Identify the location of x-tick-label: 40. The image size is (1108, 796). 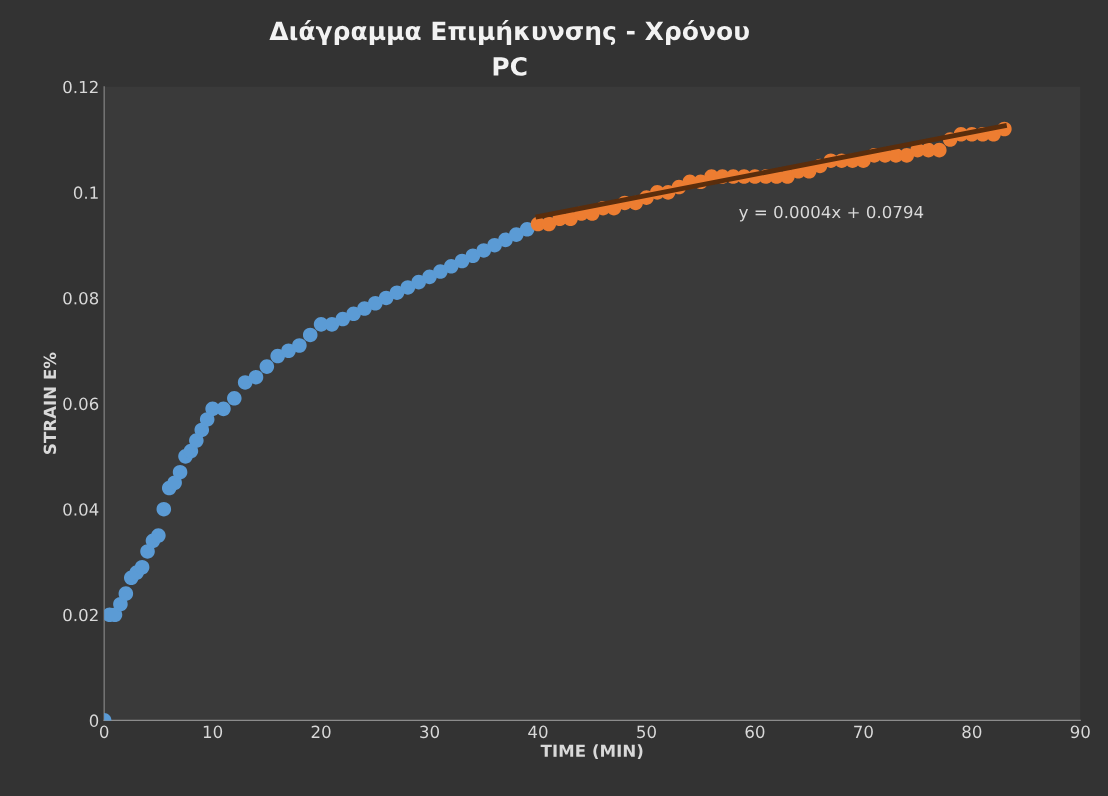
(538, 732).